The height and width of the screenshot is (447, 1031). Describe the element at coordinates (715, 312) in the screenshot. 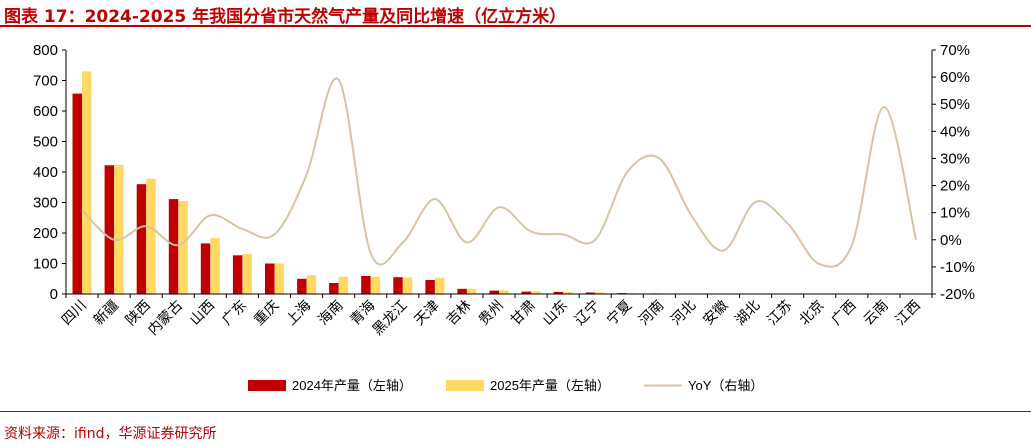

I see `x-tick-label: 安徽` at that location.